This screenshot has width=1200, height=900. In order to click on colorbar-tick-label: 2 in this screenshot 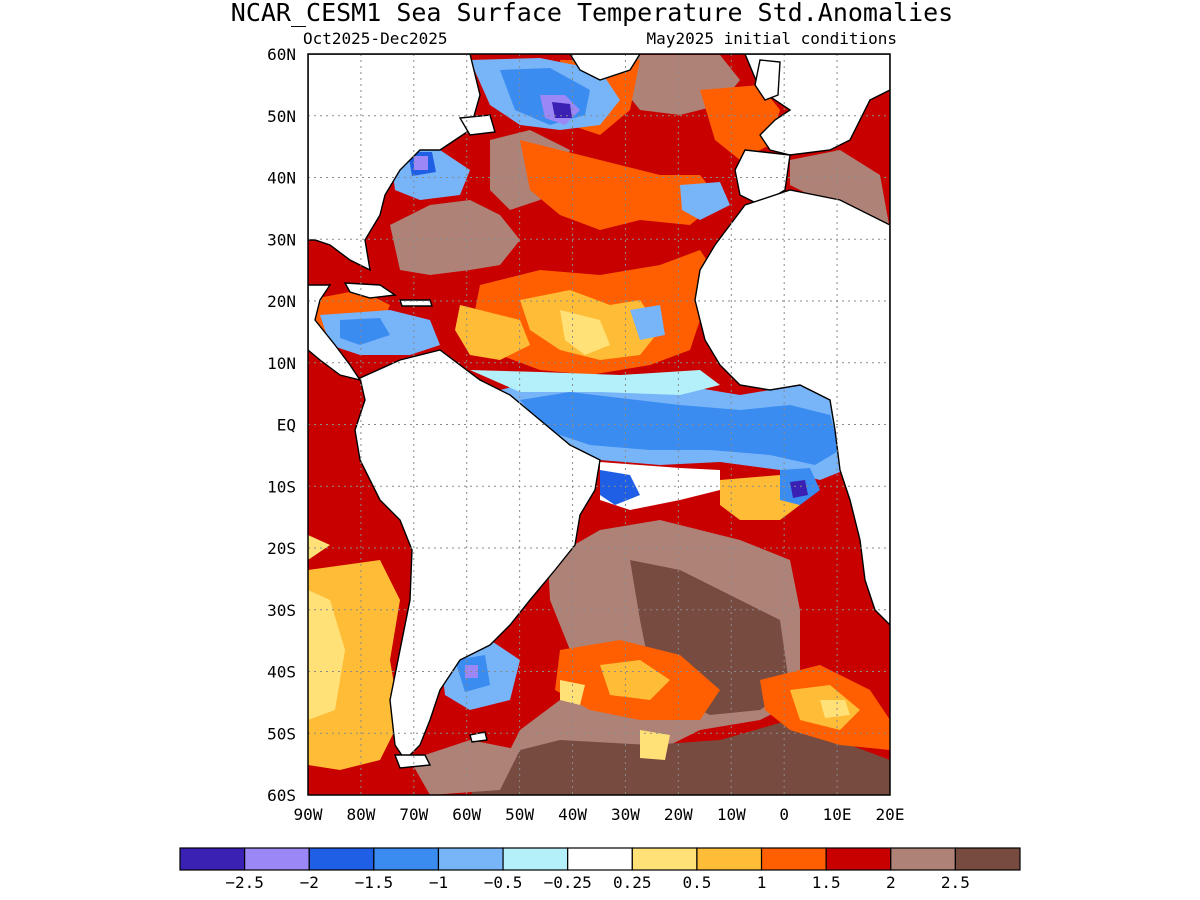, I will do `click(891, 882)`.